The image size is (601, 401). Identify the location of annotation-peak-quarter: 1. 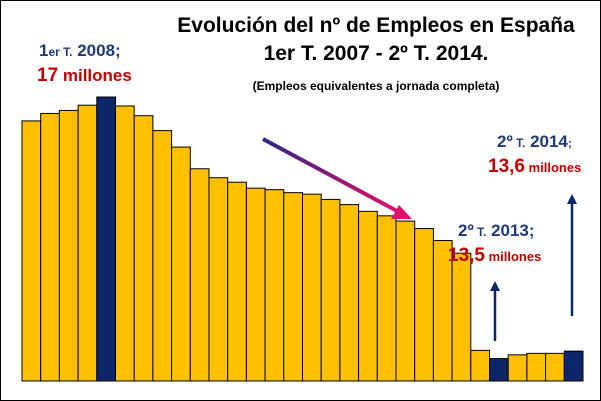
(44, 50).